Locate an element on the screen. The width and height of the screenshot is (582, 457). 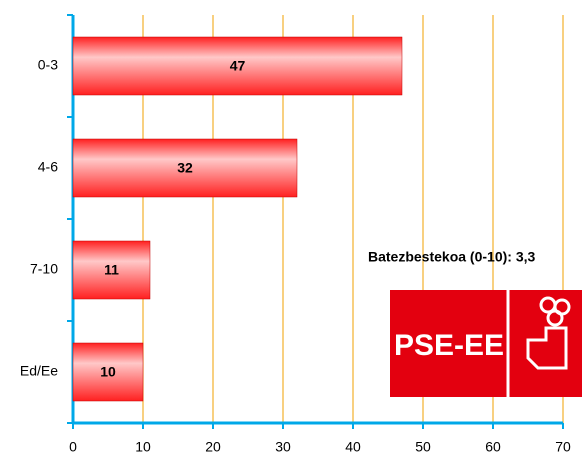
x-tick-label: 20 is located at coordinates (213, 447).